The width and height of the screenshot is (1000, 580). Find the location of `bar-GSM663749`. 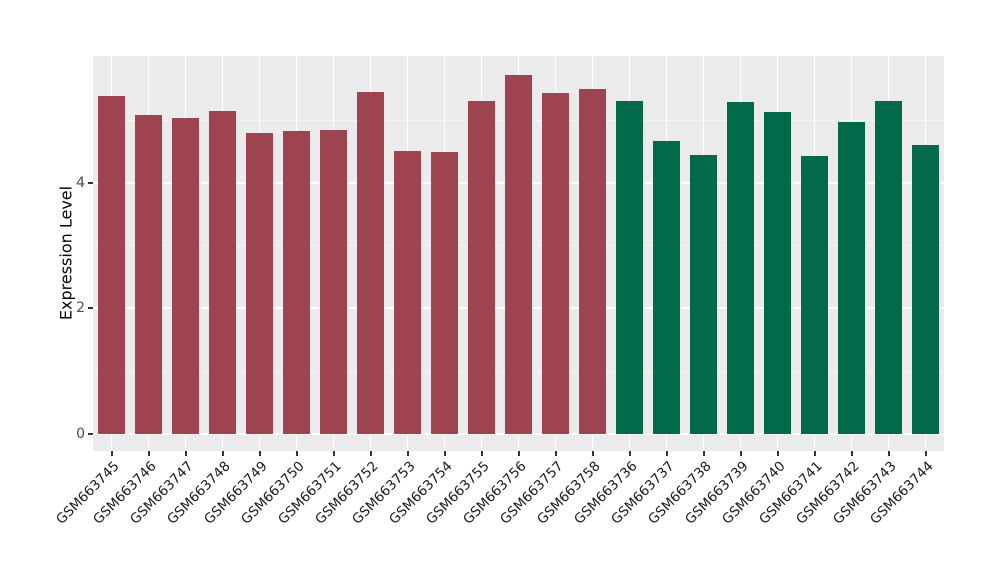

bar-GSM663749 is located at coordinates (259, 283).